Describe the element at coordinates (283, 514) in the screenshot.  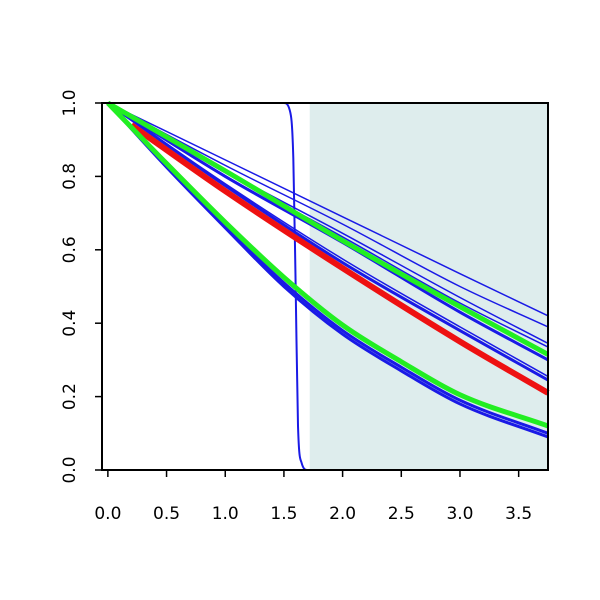
I see `x-tick-label: 1.5` at that location.